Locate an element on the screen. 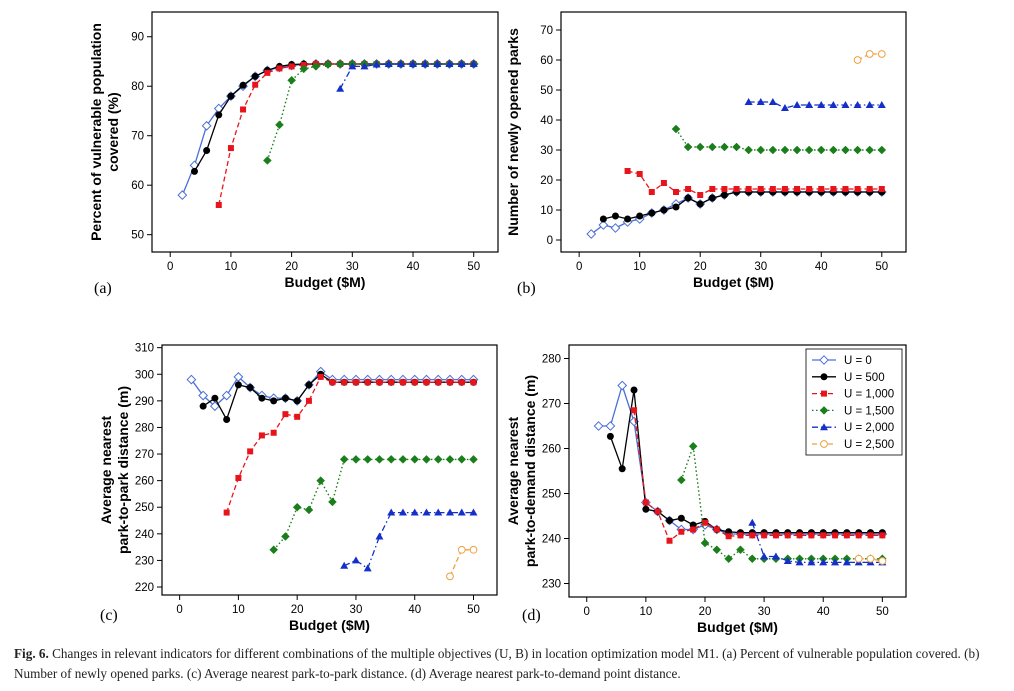 The height and width of the screenshot is (691, 1014). legend-label: U = 1,000 is located at coordinates (869, 395).